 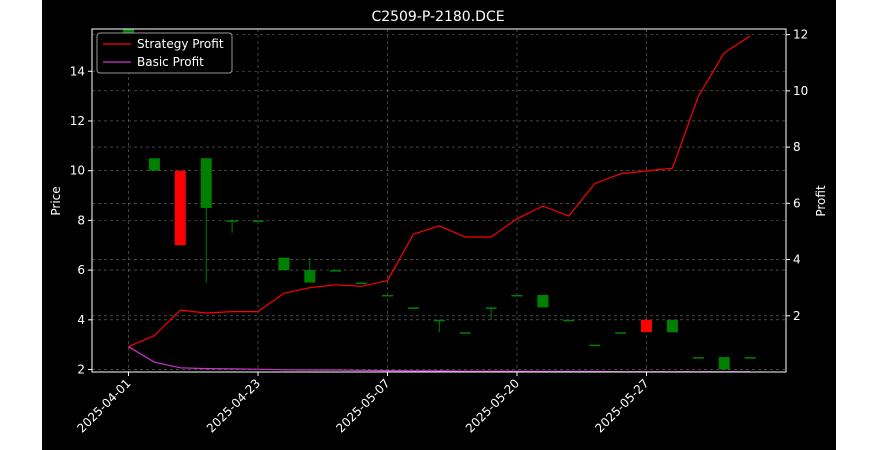 I want to click on y-tick-label: 10, so click(x=77, y=171).